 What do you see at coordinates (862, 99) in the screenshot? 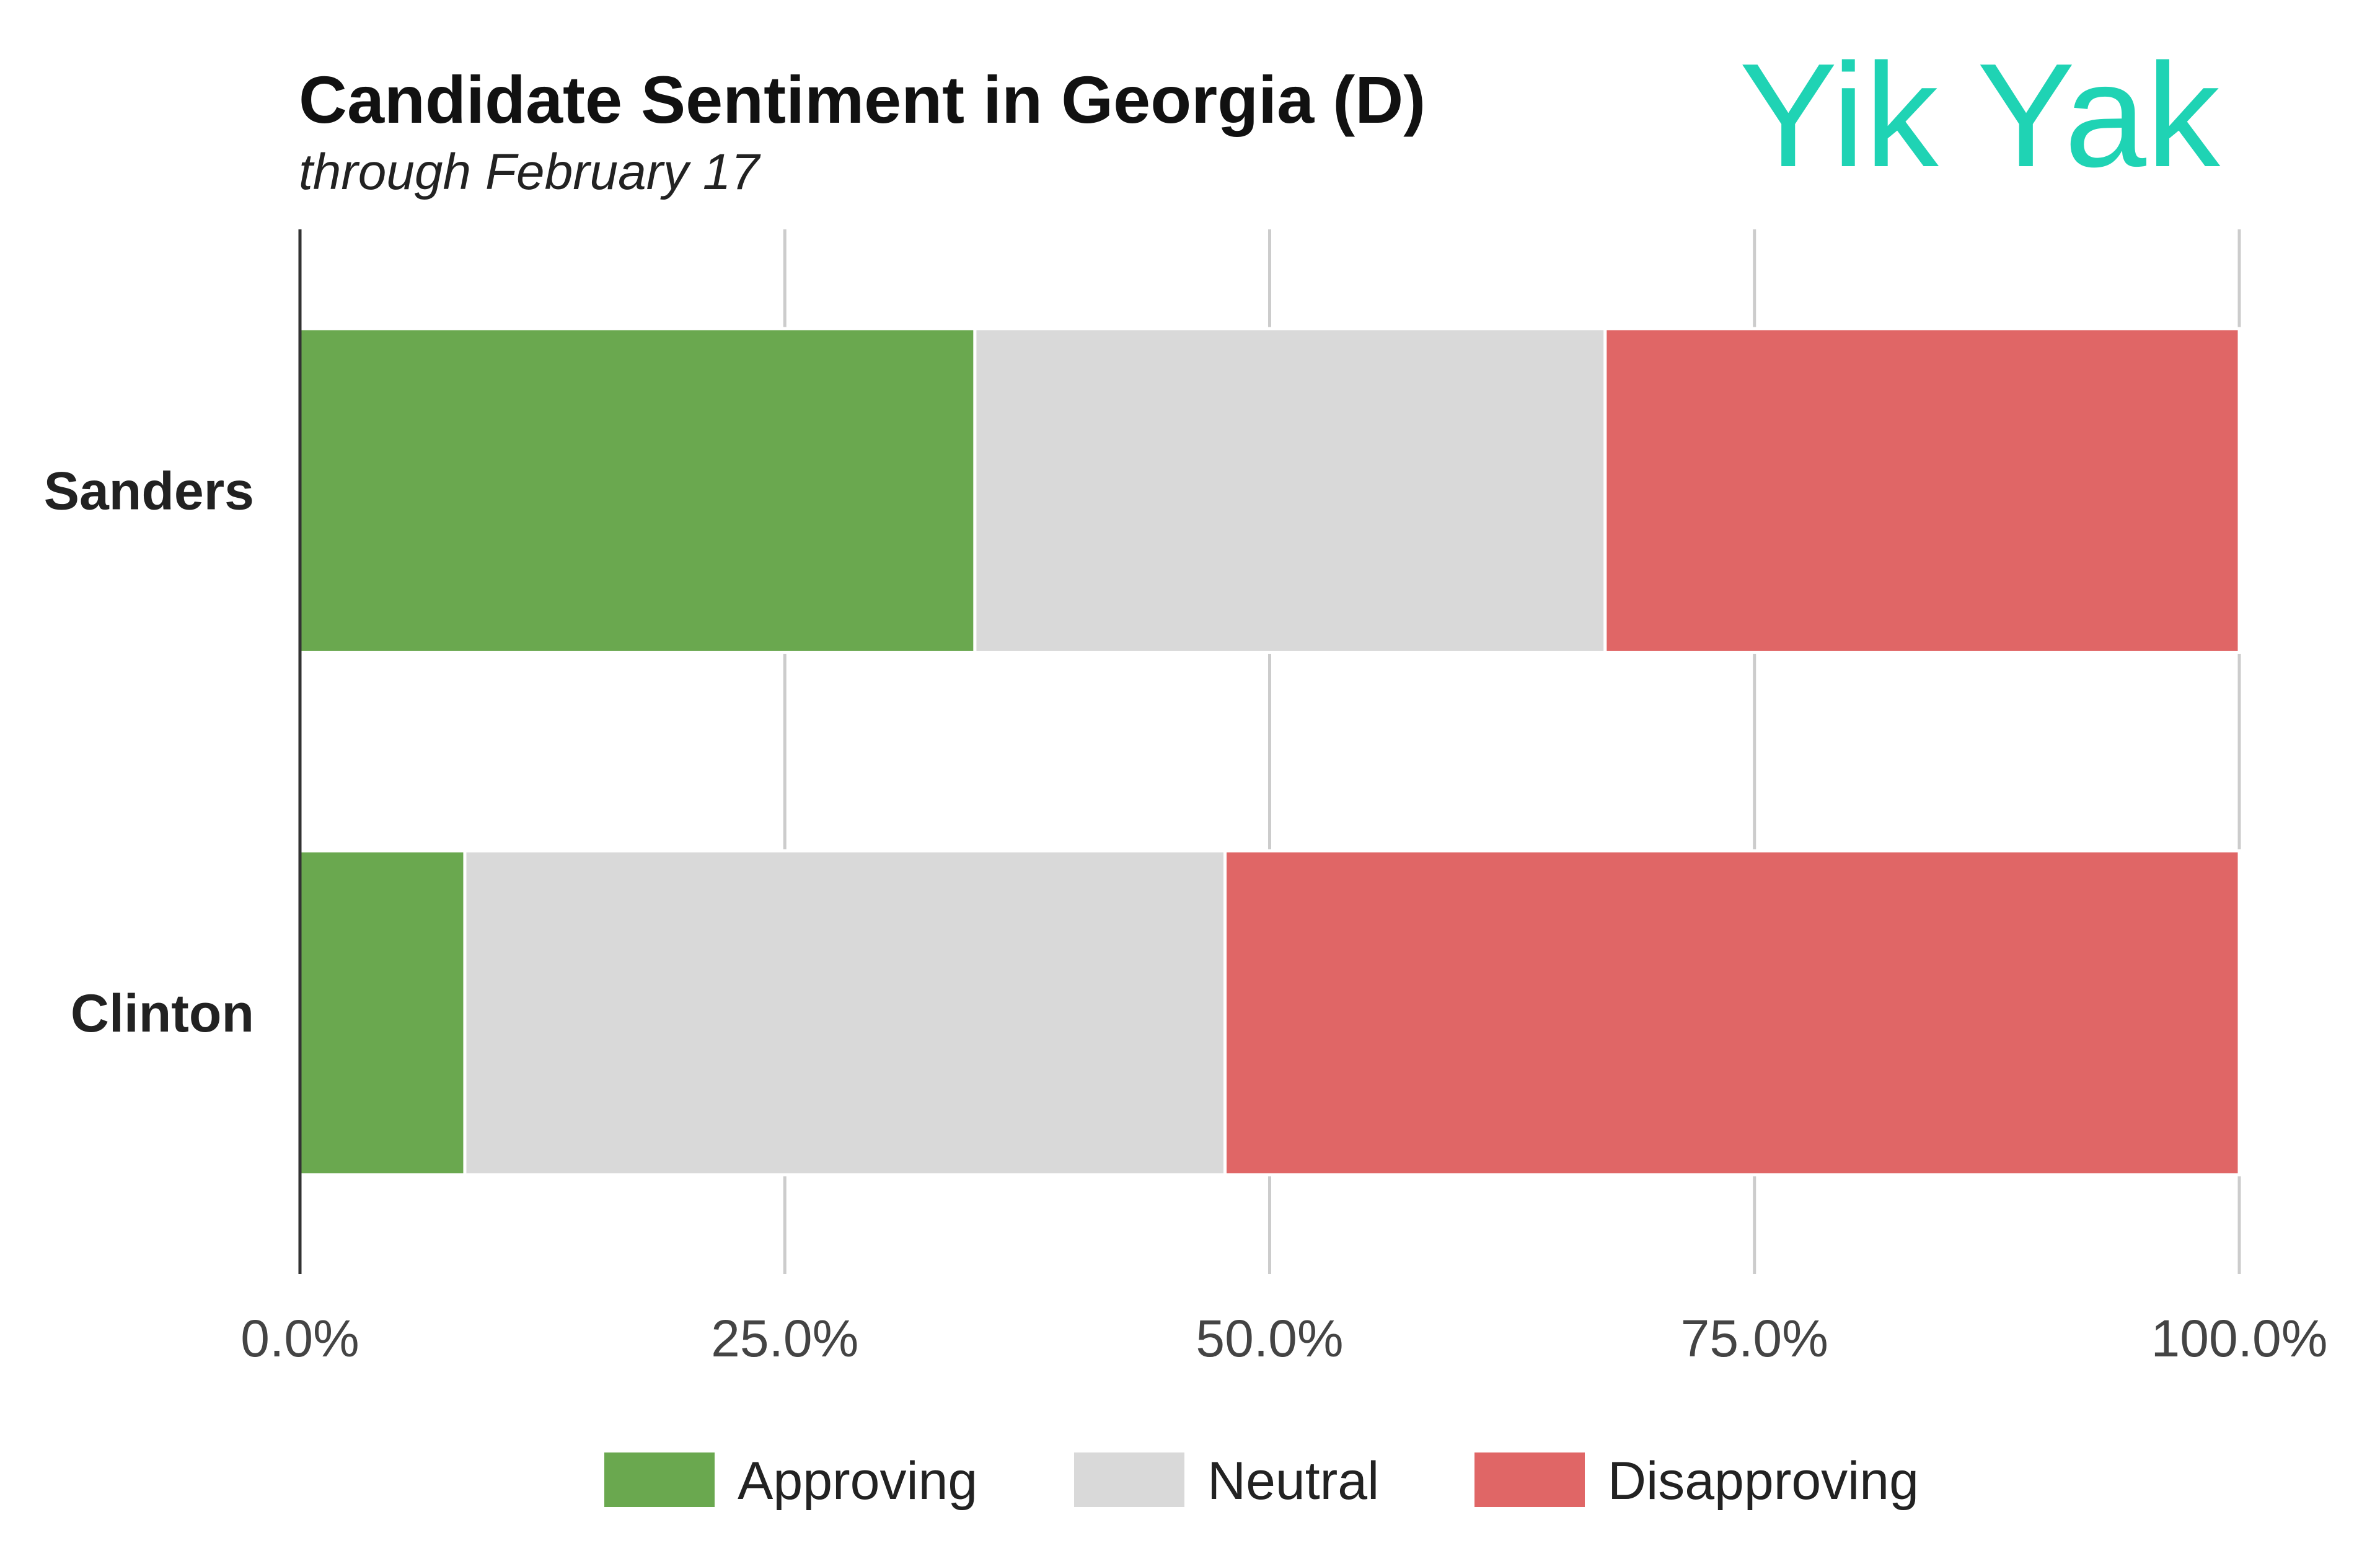
I see `chart-title: Candidate Sentiment in Georgia (D)` at bounding box center [862, 99].